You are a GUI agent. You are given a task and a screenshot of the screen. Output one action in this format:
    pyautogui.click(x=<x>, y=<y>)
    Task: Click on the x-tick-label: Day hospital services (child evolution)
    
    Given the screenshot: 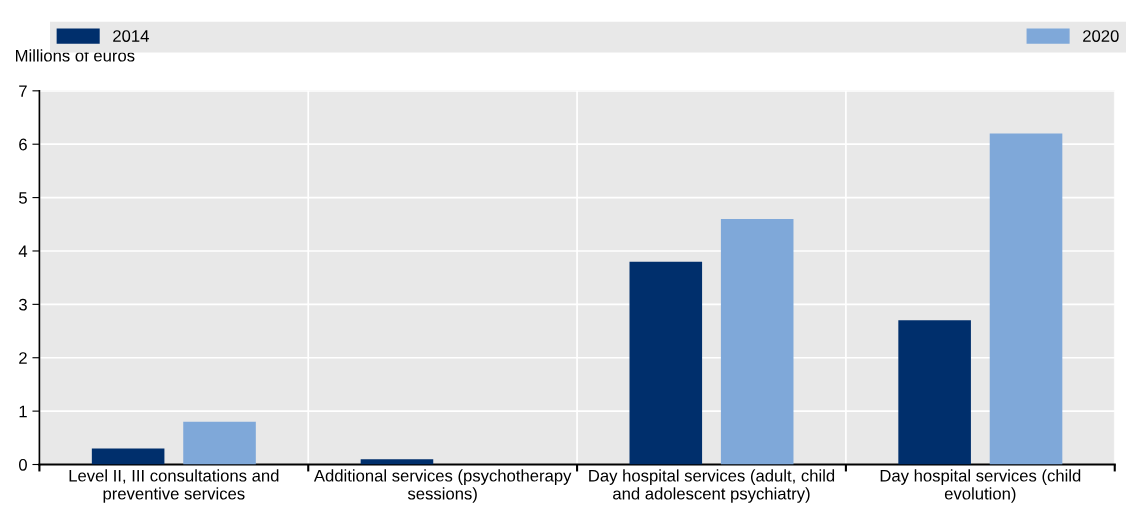 What is the action you would take?
    pyautogui.click(x=980, y=486)
    